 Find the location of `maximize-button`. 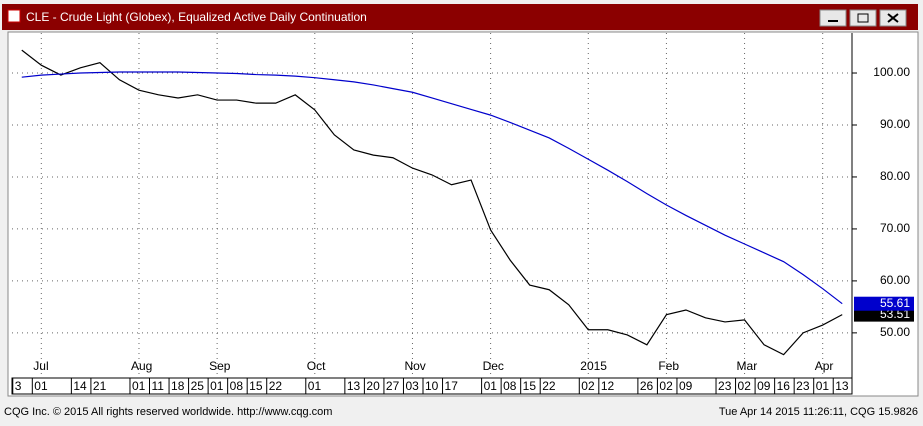

maximize-button is located at coordinates (863, 18).